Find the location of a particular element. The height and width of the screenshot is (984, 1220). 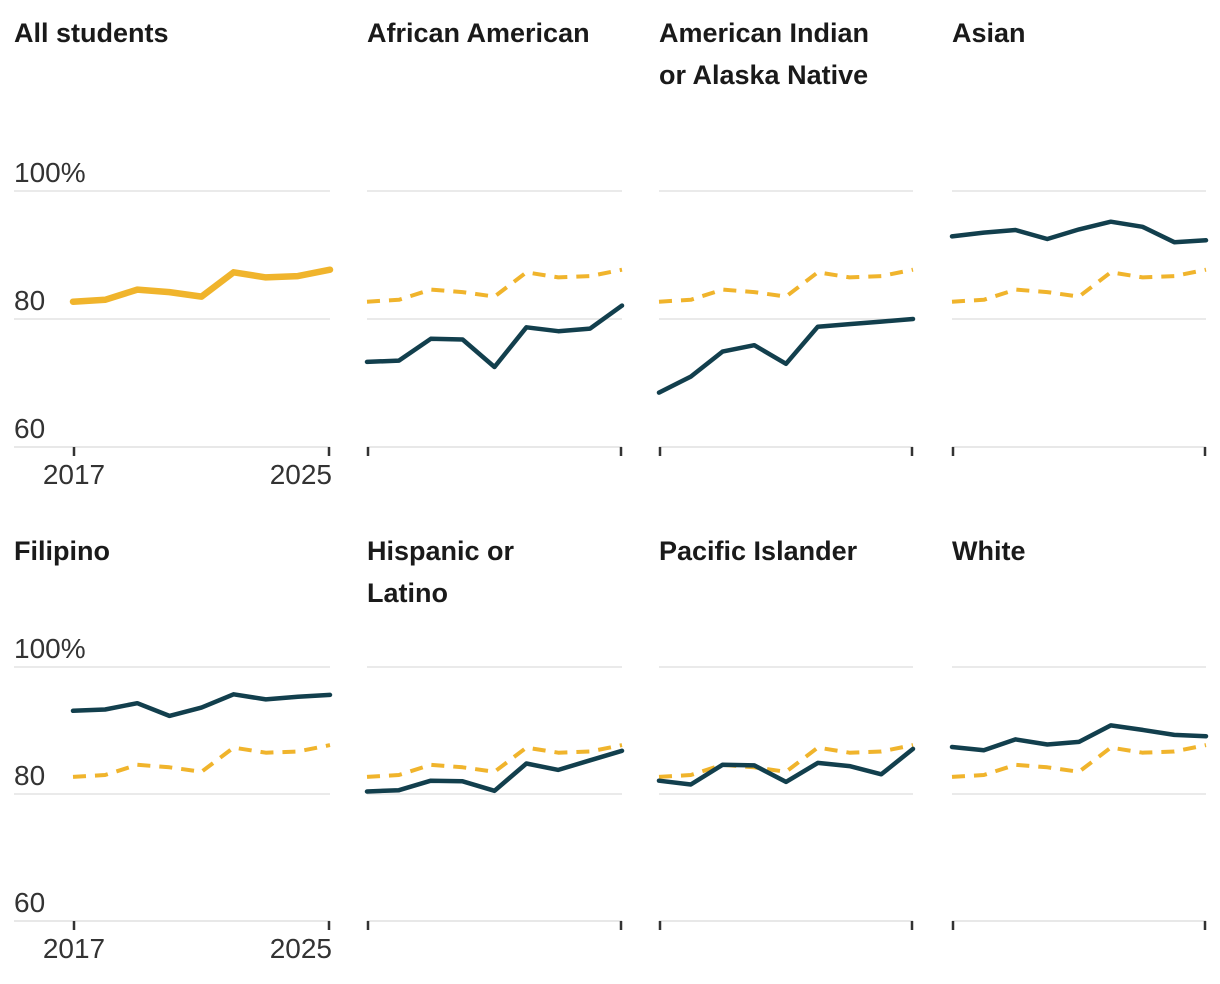

all-students-reference-line-white is located at coordinates (1079, 761).